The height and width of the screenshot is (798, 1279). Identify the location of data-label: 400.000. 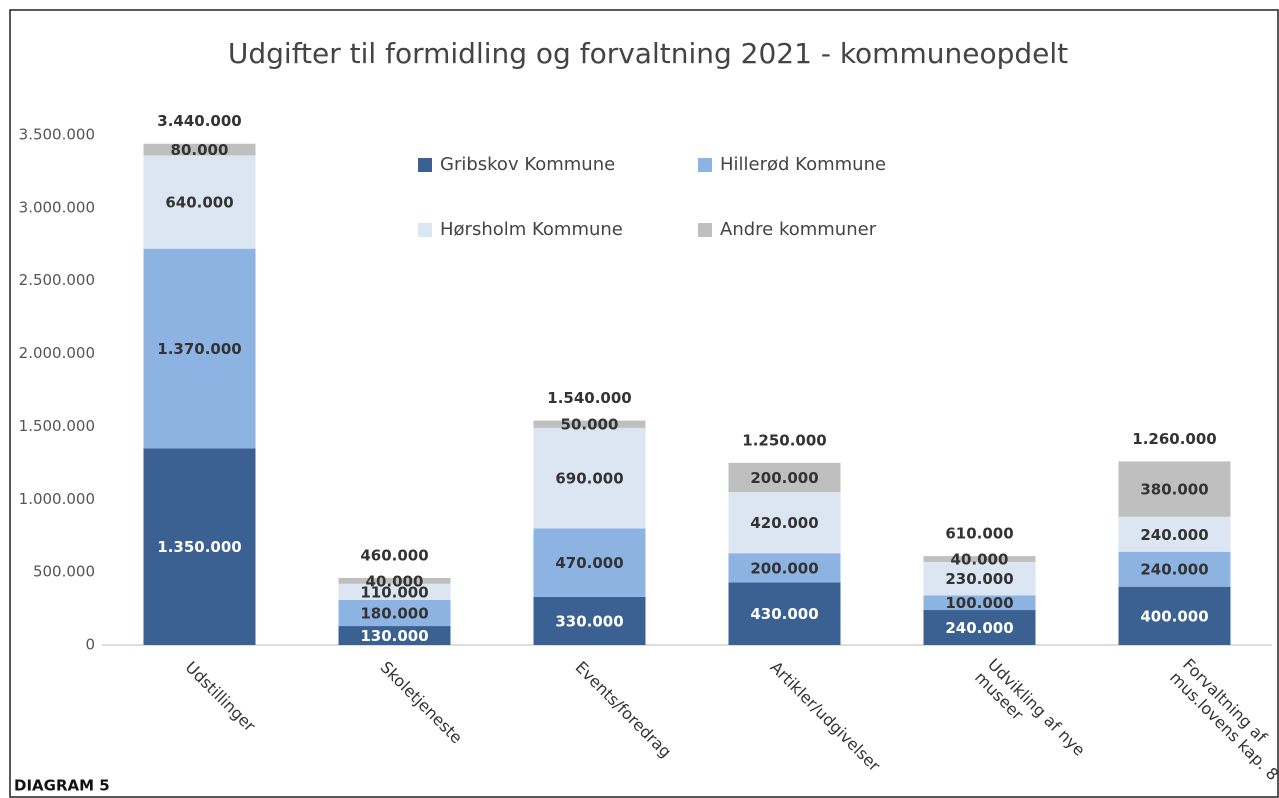
(1174, 616).